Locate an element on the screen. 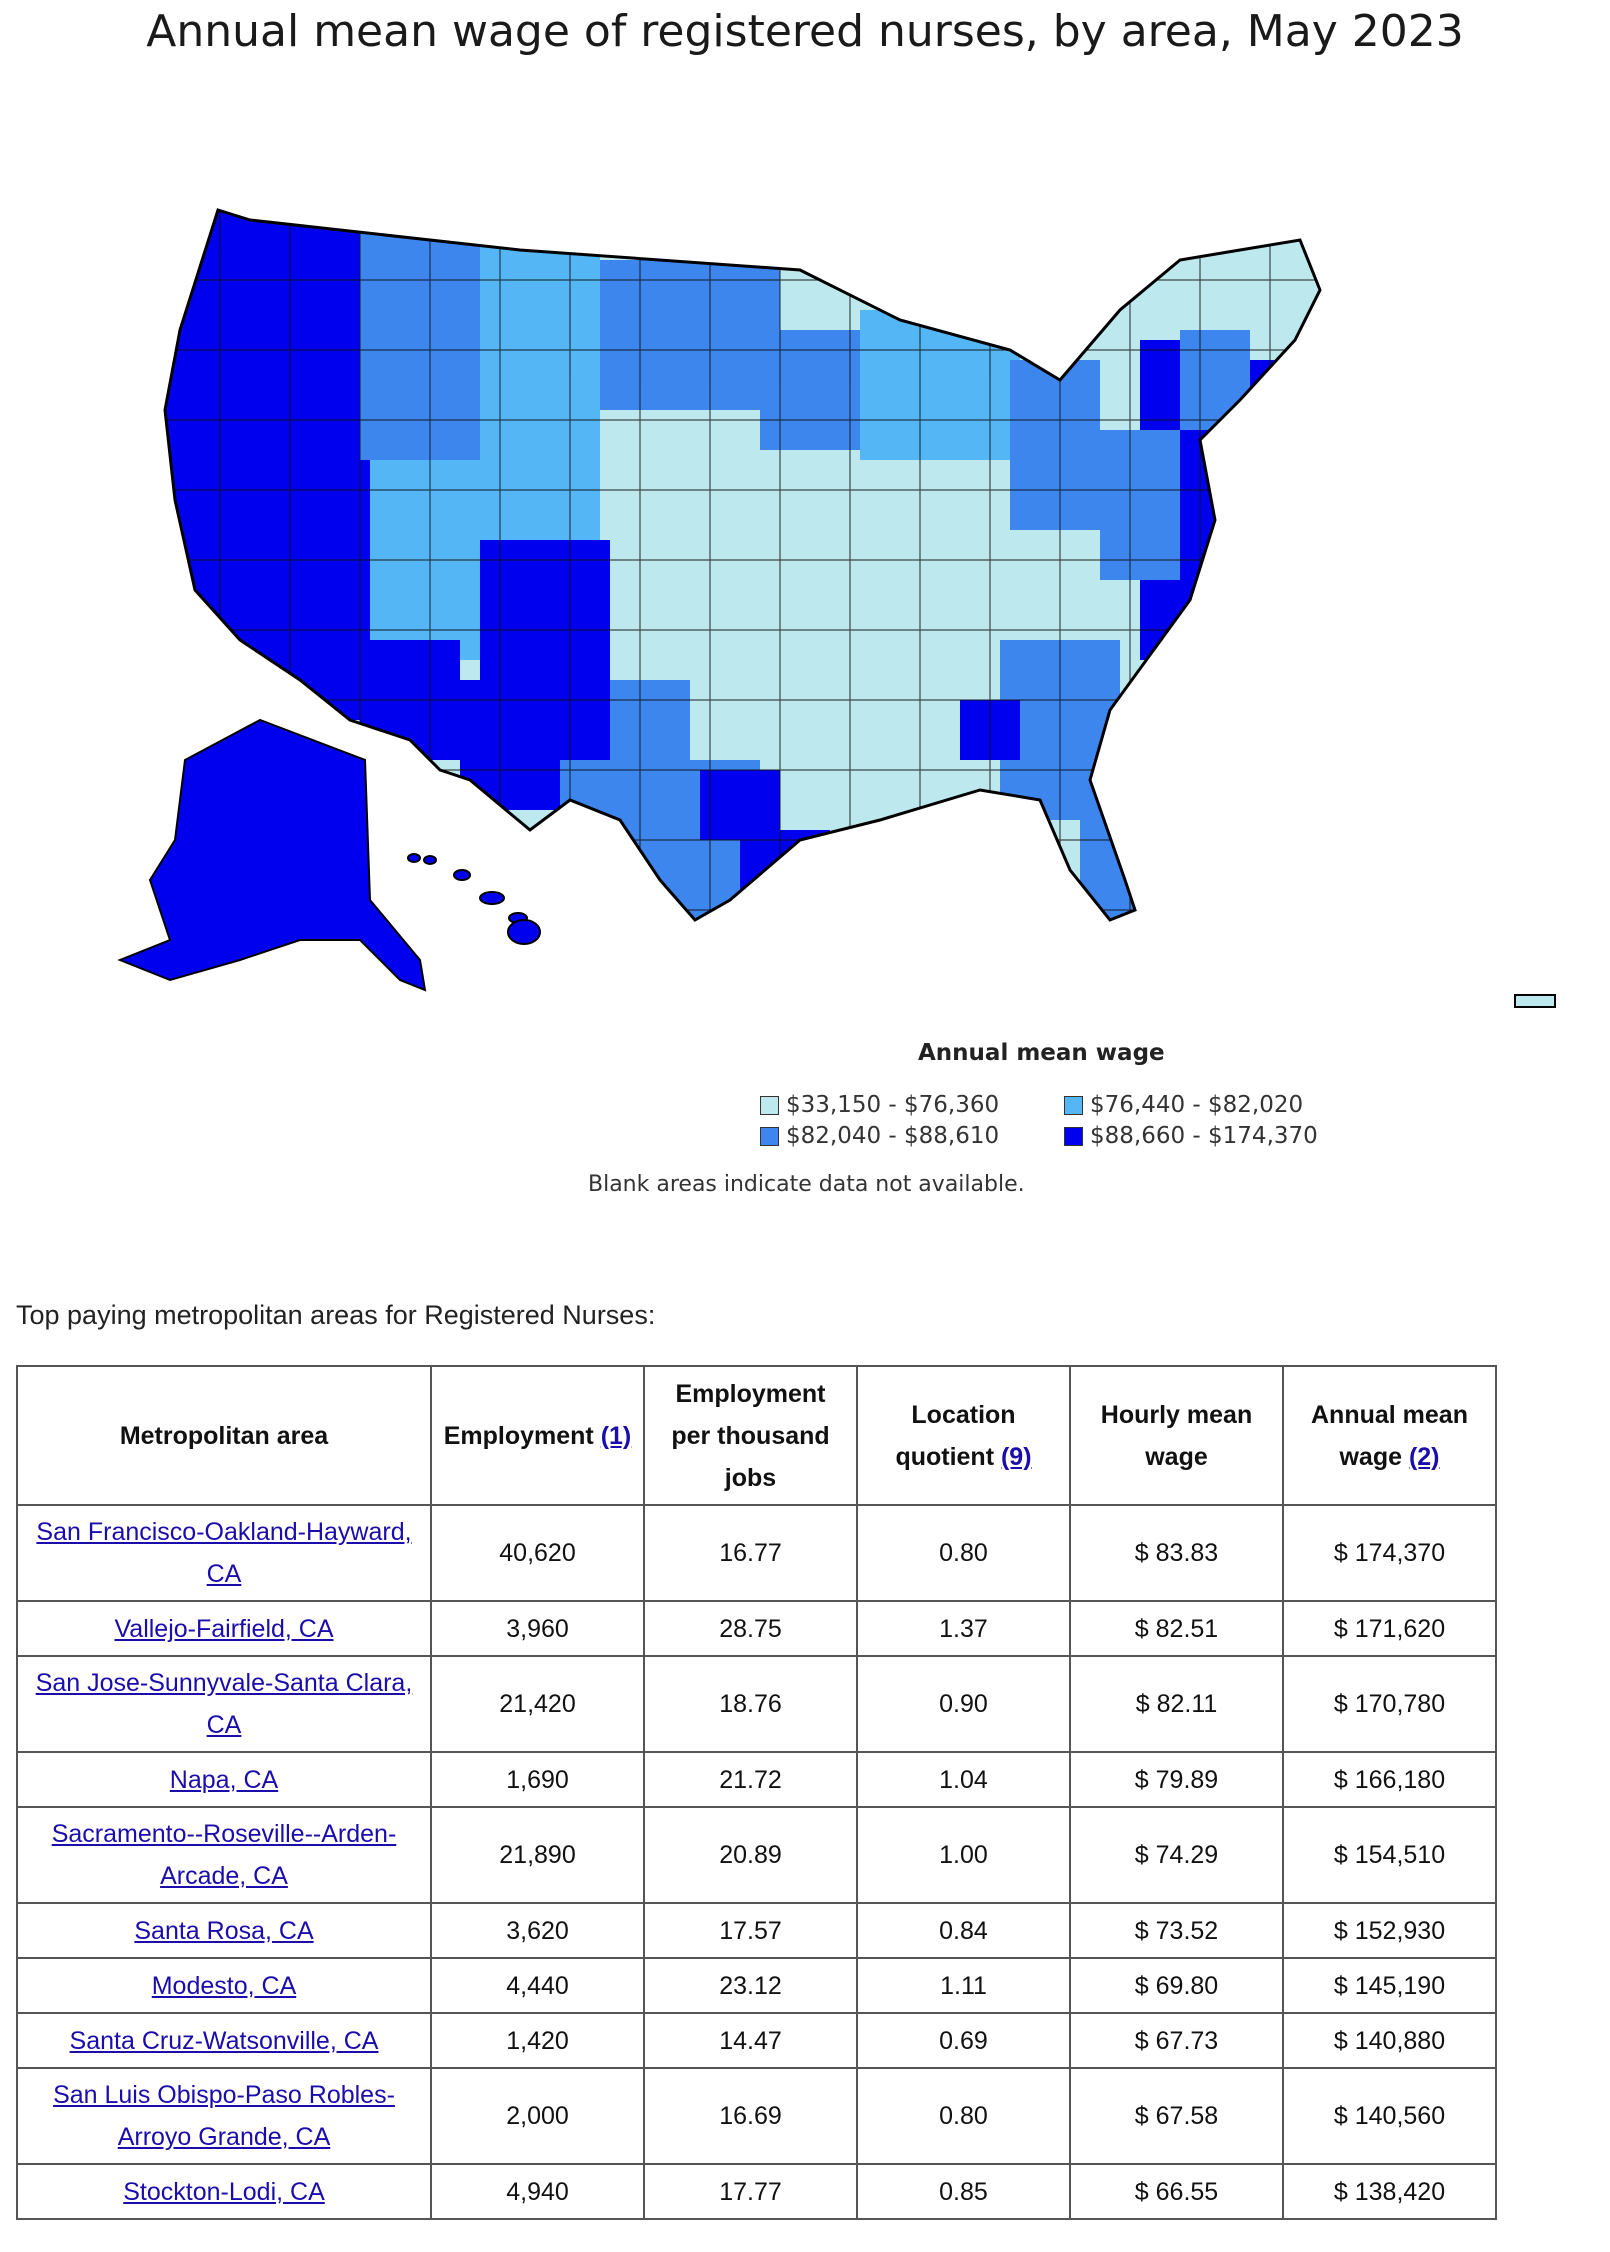 Image resolution: width=1610 pixels, height=2252 pixels. cell-annual: $ 140,560 is located at coordinates (1389, 2116).